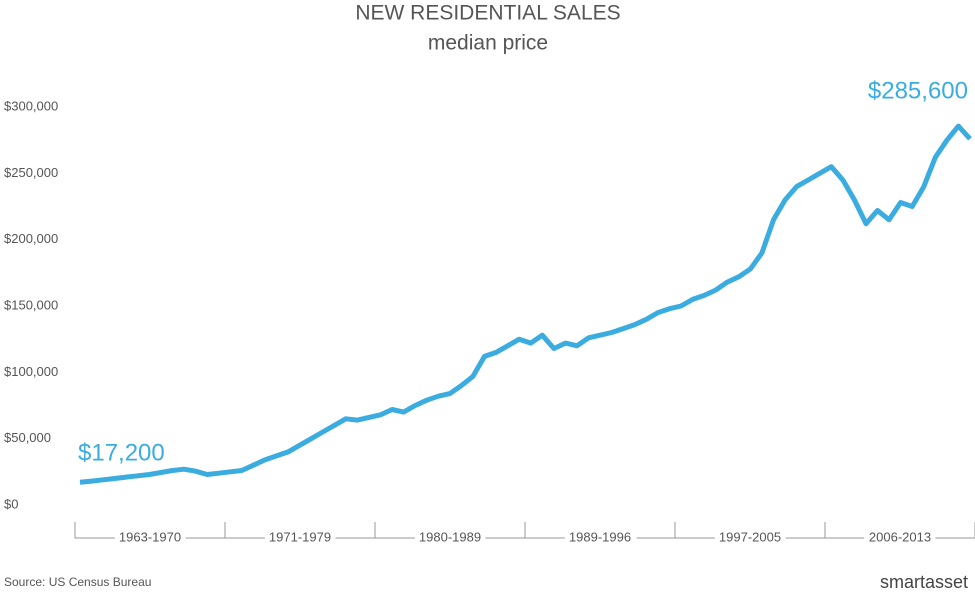  What do you see at coordinates (77, 582) in the screenshot?
I see `source: Source: US Census Bureau` at bounding box center [77, 582].